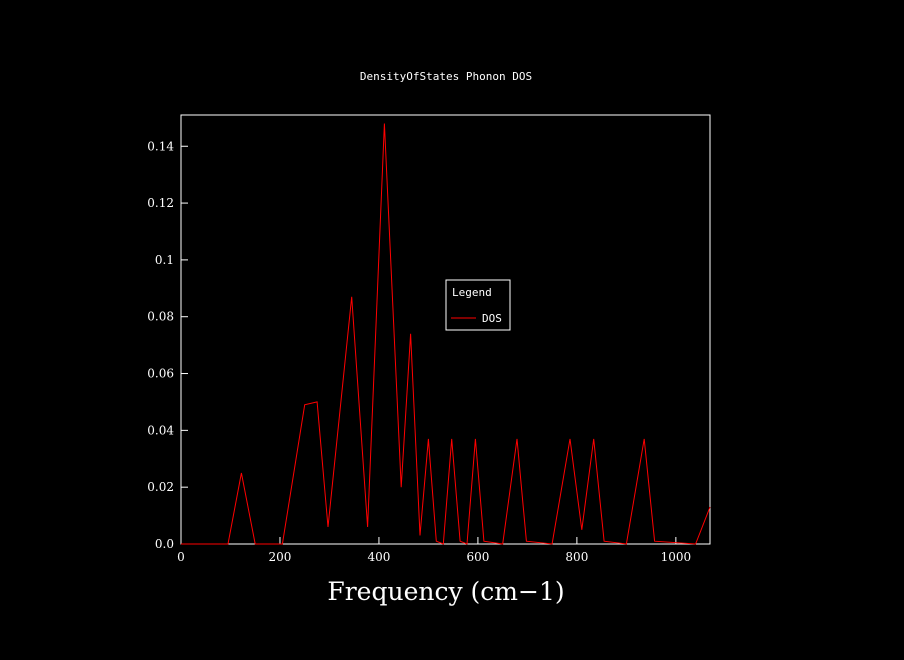  Describe the element at coordinates (446, 76) in the screenshot. I see `chart-title: DensityOfStates Phonon DOS` at that location.